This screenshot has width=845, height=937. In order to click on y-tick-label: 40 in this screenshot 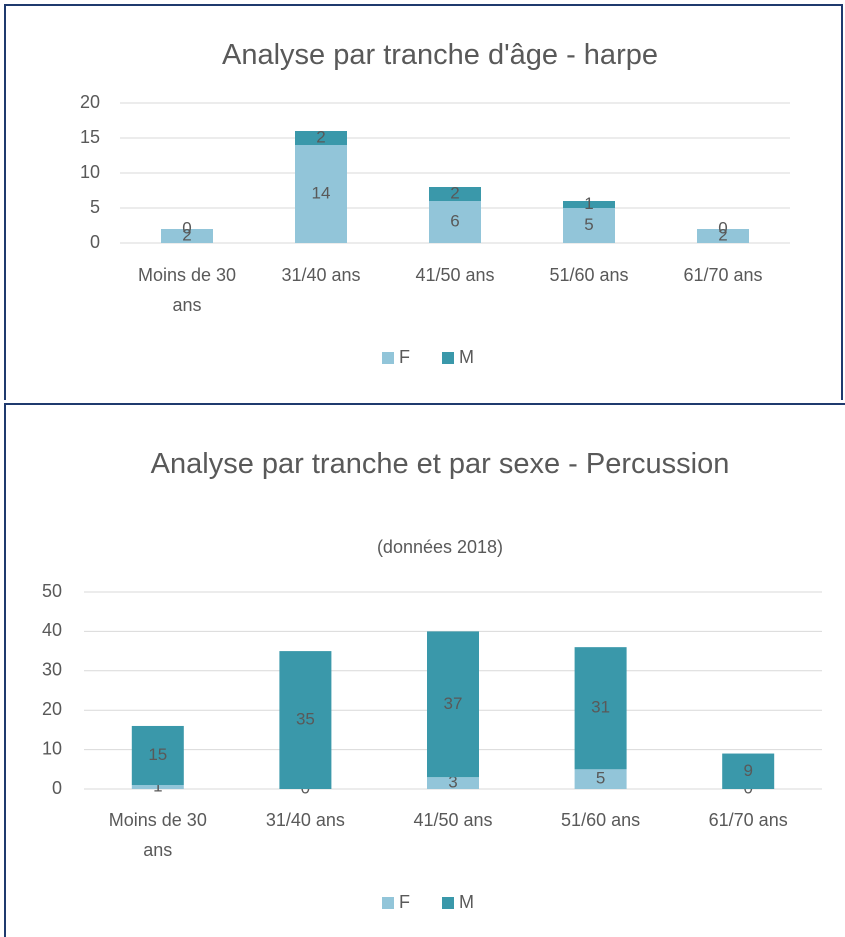, I will do `click(52, 630)`.